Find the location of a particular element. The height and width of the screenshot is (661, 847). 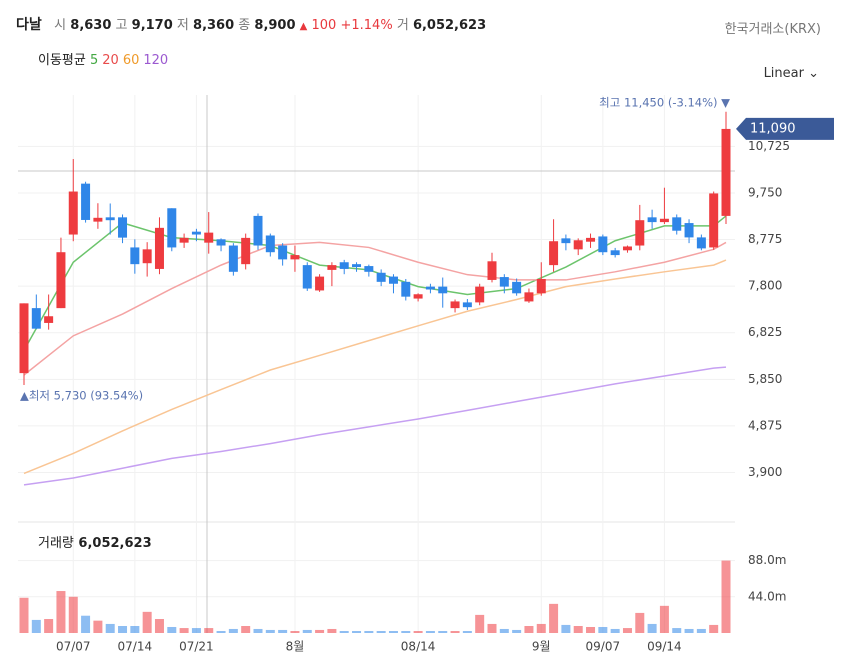

low-annotation: ▲최저 5,730 (93.54%) is located at coordinates (81, 396).